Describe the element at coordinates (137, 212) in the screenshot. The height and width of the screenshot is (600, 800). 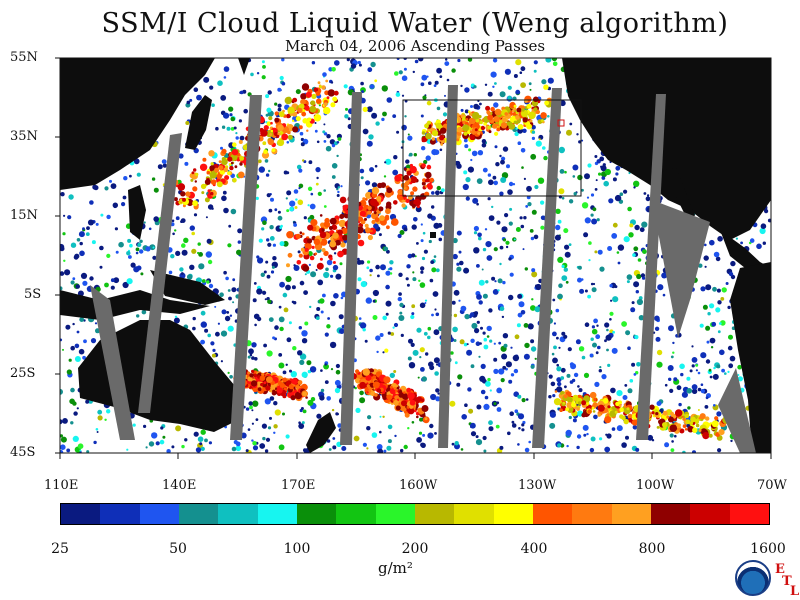
I see `philippines-land` at that location.